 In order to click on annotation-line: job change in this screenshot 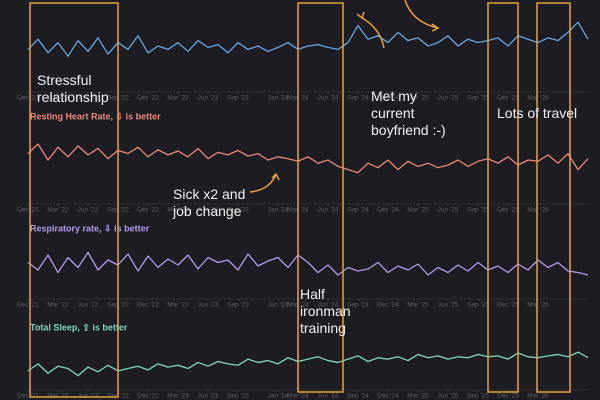, I will do `click(207, 211)`.